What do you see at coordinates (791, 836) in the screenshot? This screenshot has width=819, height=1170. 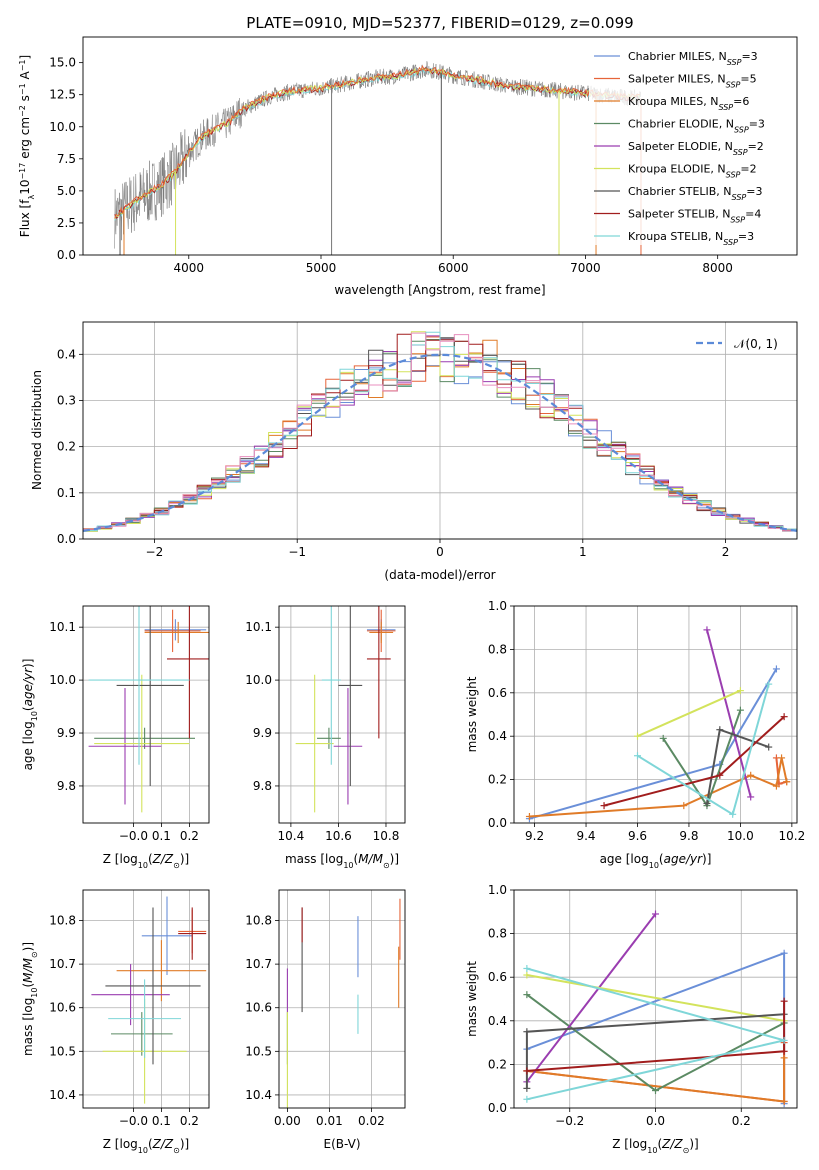 I see `x-tick-label: 10.2` at bounding box center [791, 836].